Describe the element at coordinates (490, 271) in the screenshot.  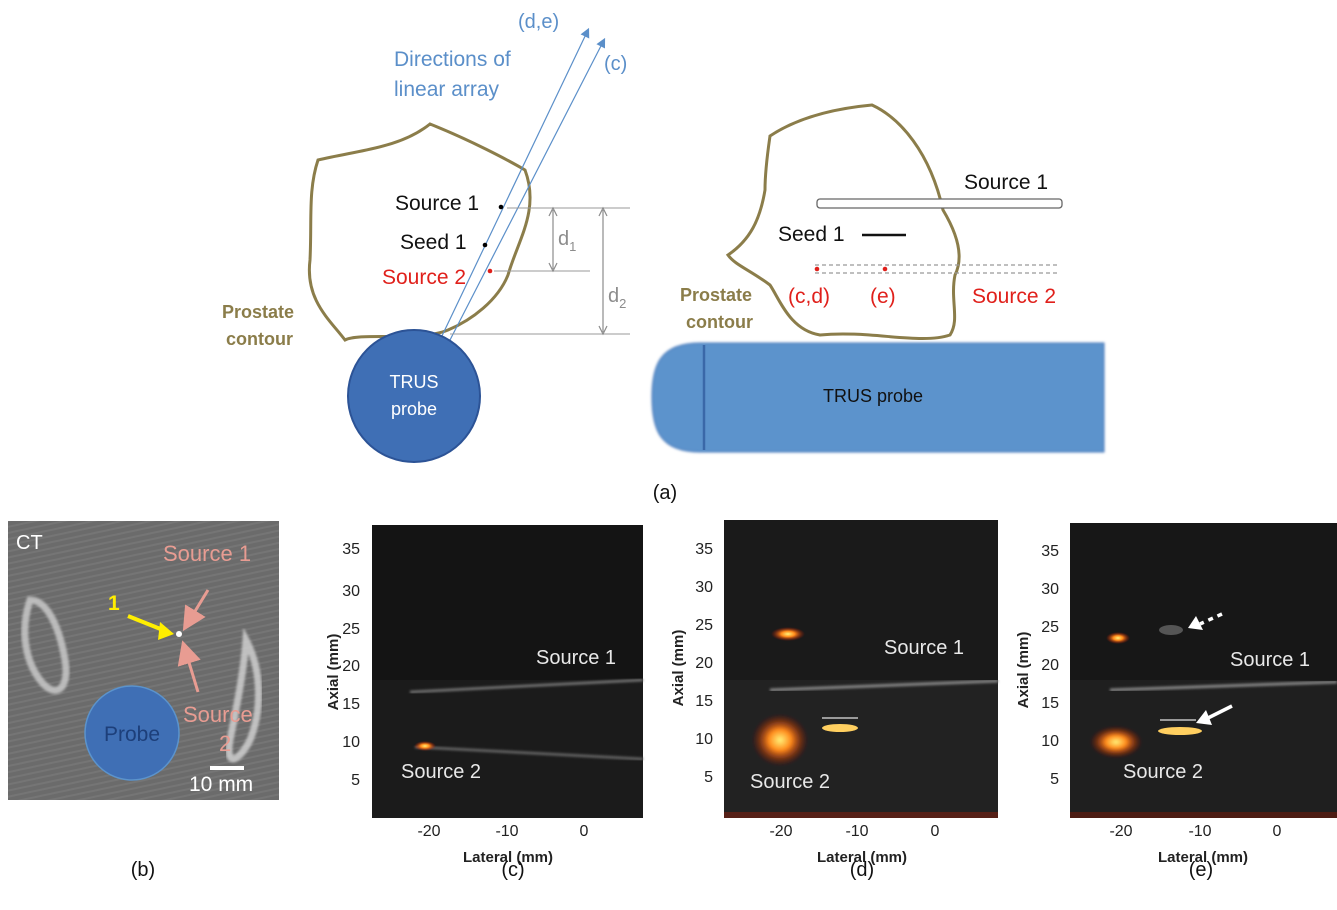
I see `source2-dot` at that location.